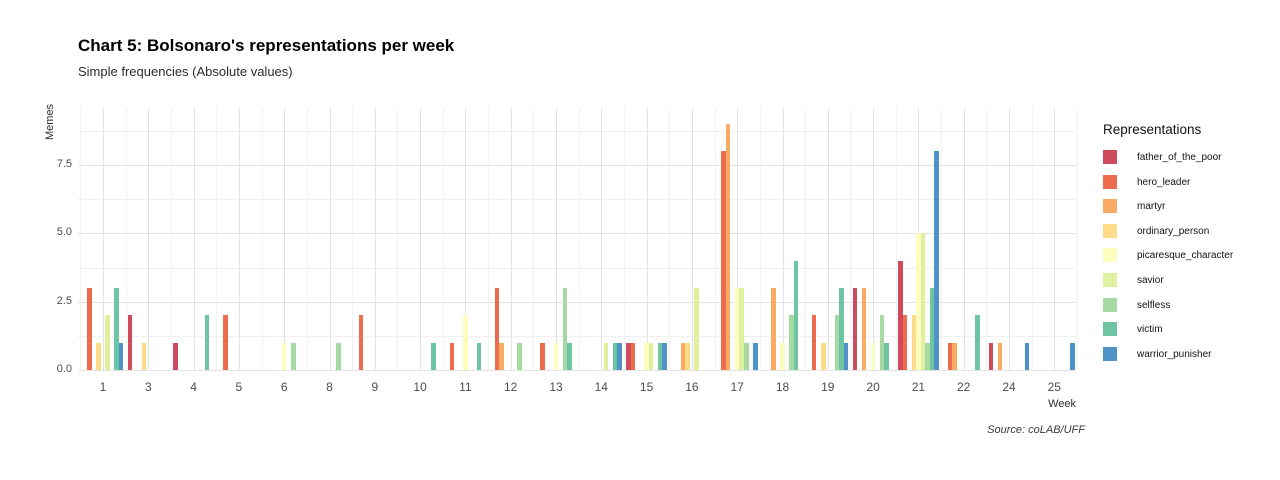  Describe the element at coordinates (1179, 157) in the screenshot. I see `legend-item-label: father_of_the_poor` at that location.